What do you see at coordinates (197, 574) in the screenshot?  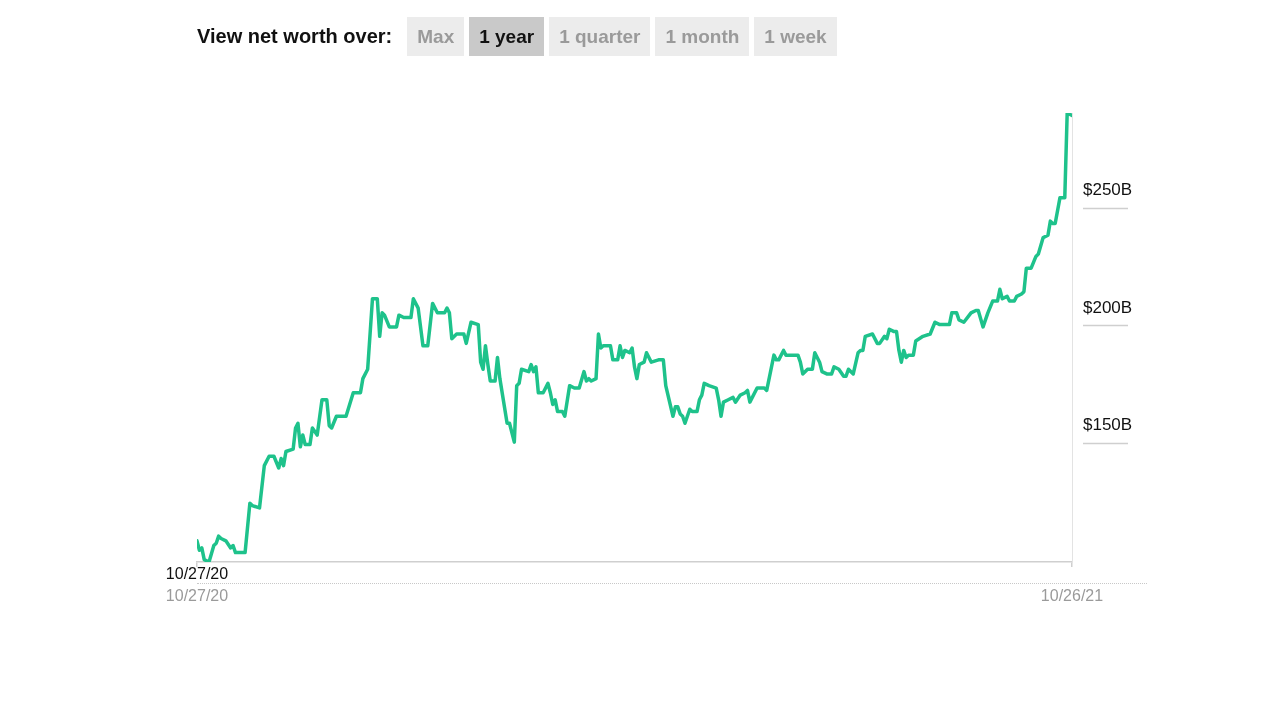 I see `text: 10/27/20` at bounding box center [197, 574].